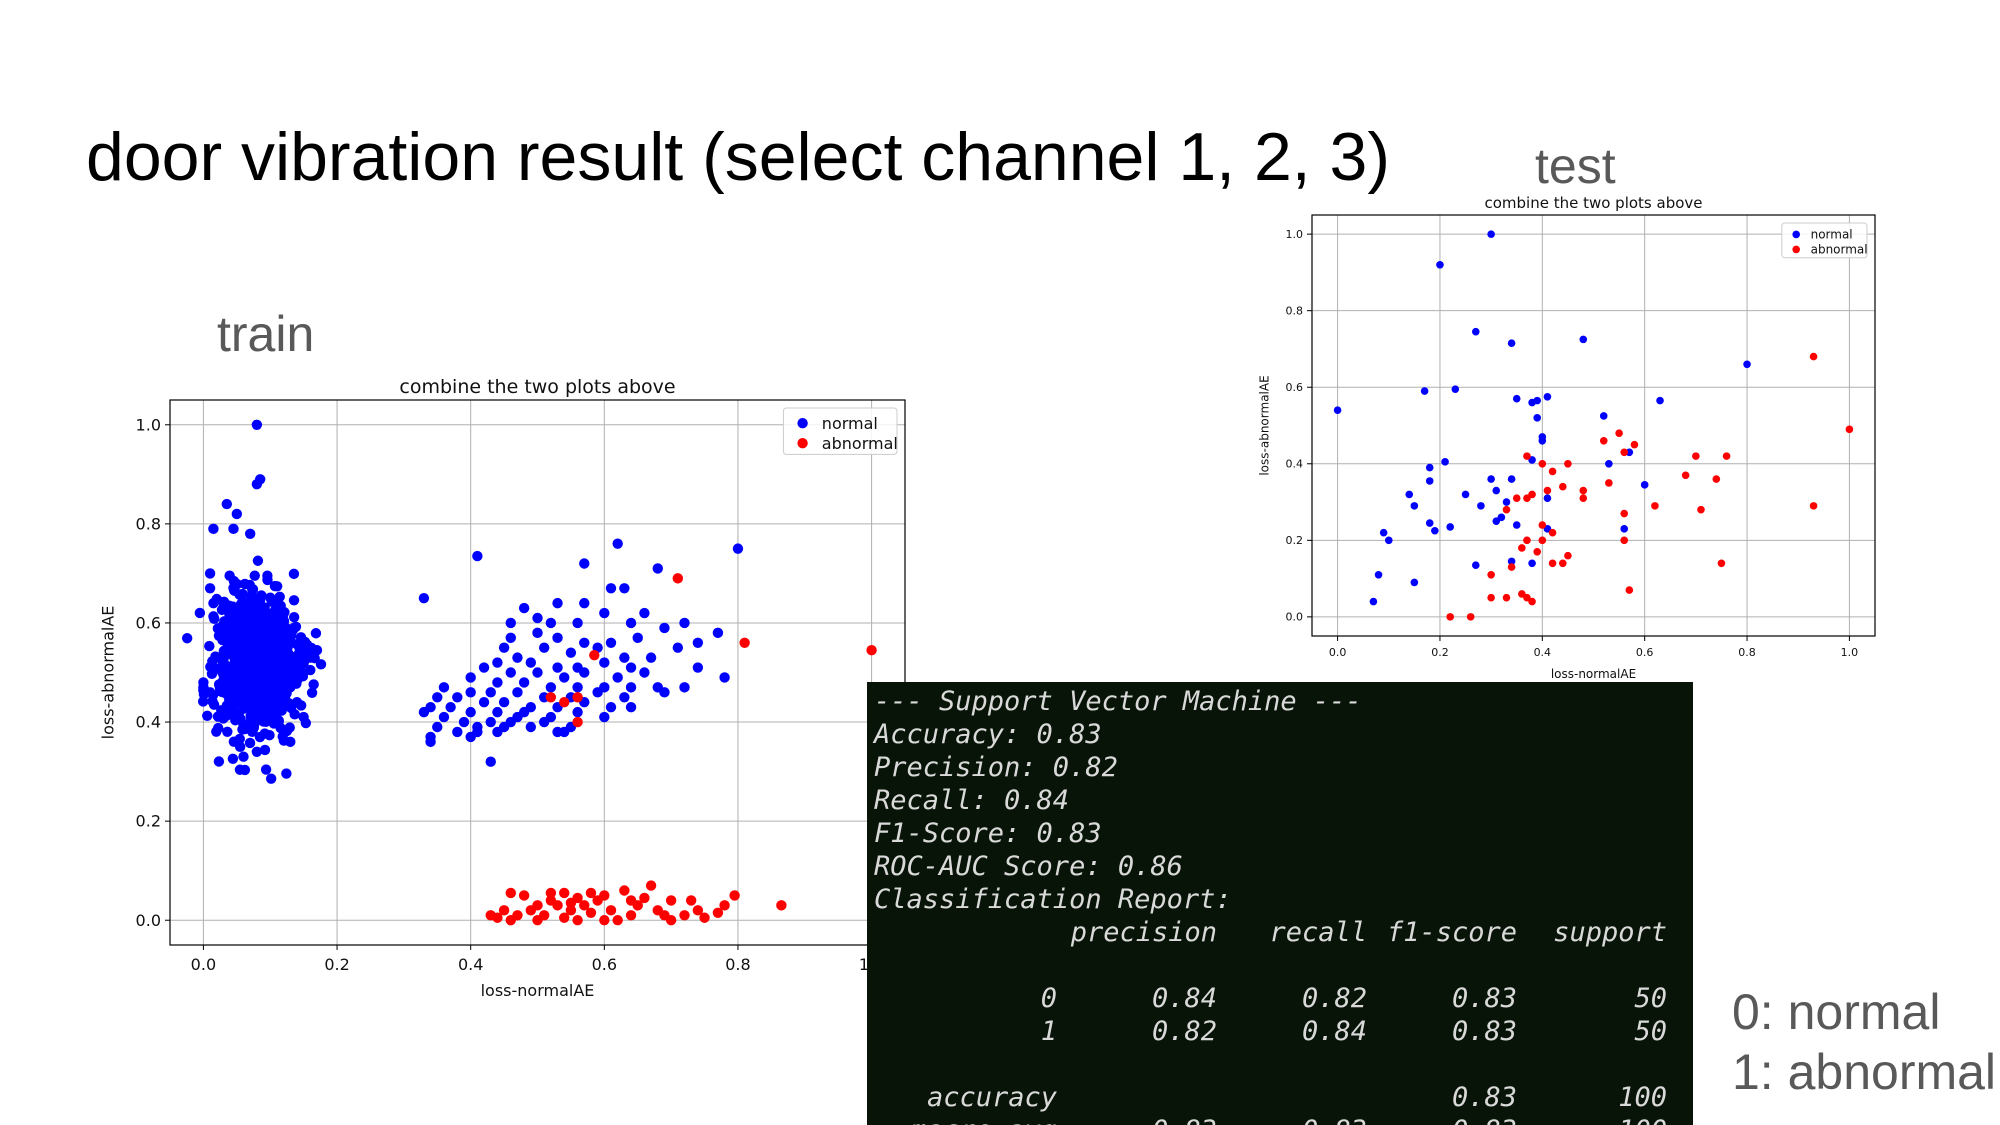  I want to click on series-abnormal, so click(1650, 486).